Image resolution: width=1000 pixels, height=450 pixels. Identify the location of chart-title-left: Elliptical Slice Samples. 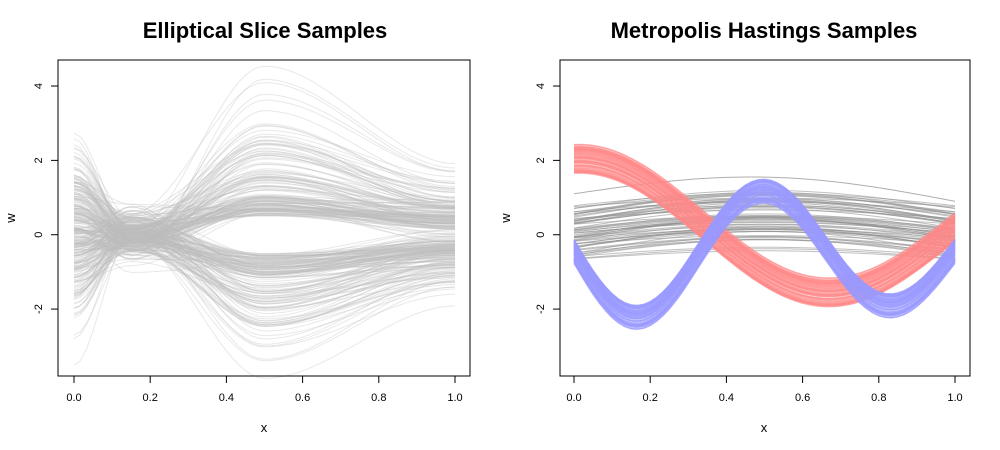
(265, 30).